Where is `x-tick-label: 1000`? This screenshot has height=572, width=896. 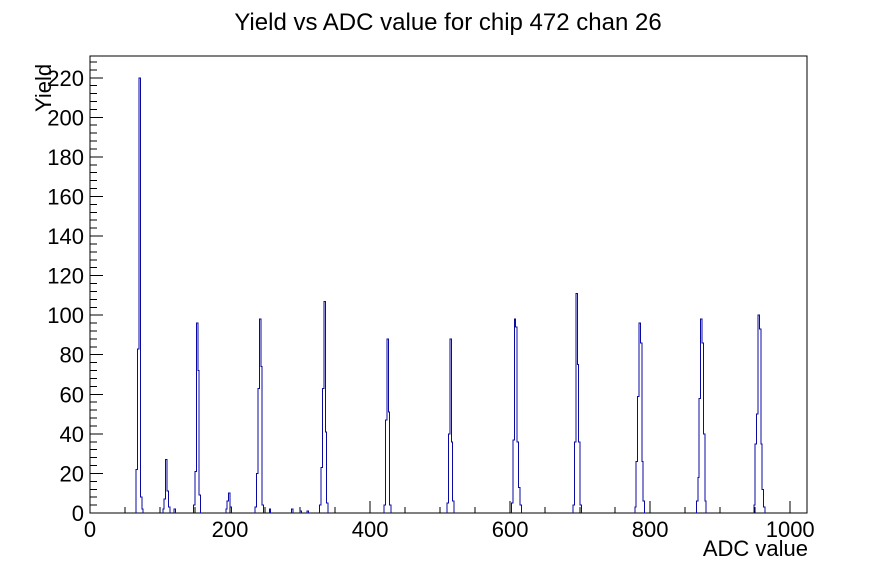 x-tick-label: 1000 is located at coordinates (790, 529).